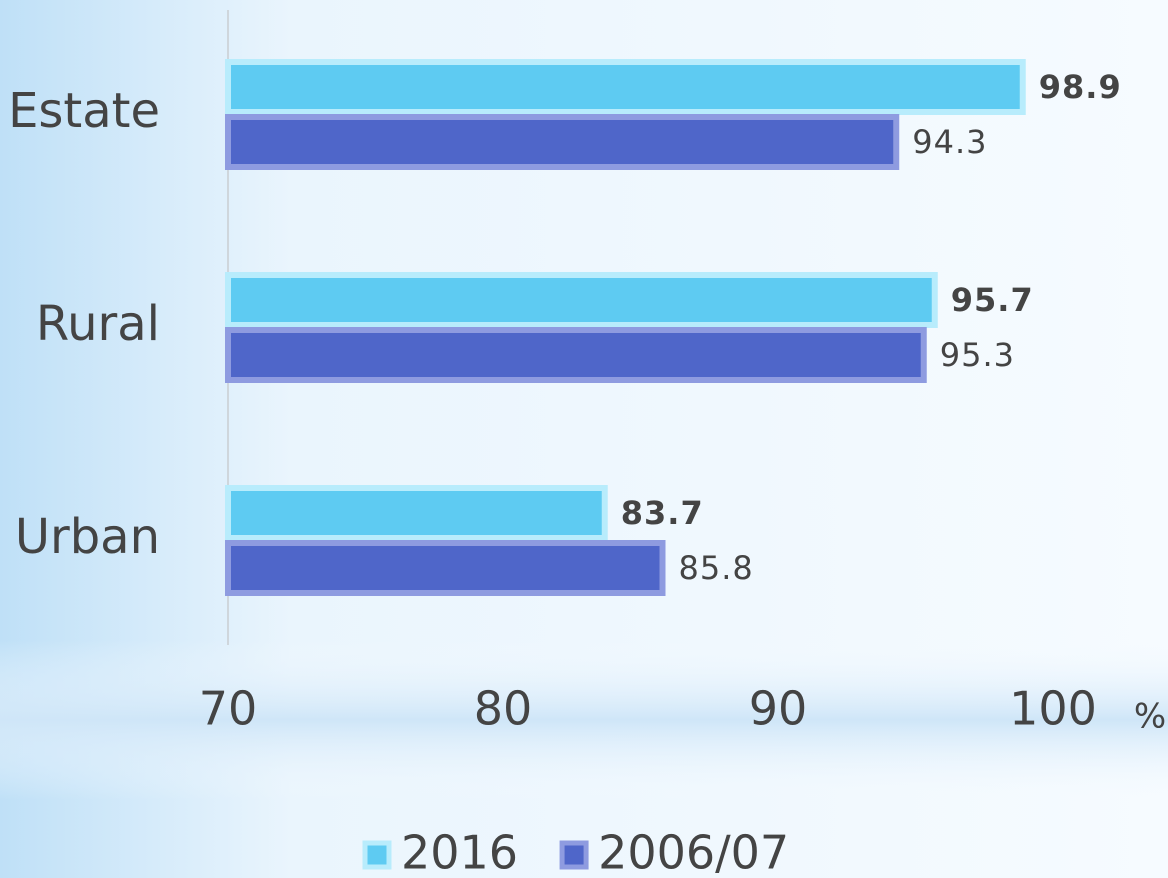  Describe the element at coordinates (1080, 87) in the screenshot. I see `data-label: 98.9` at that location.